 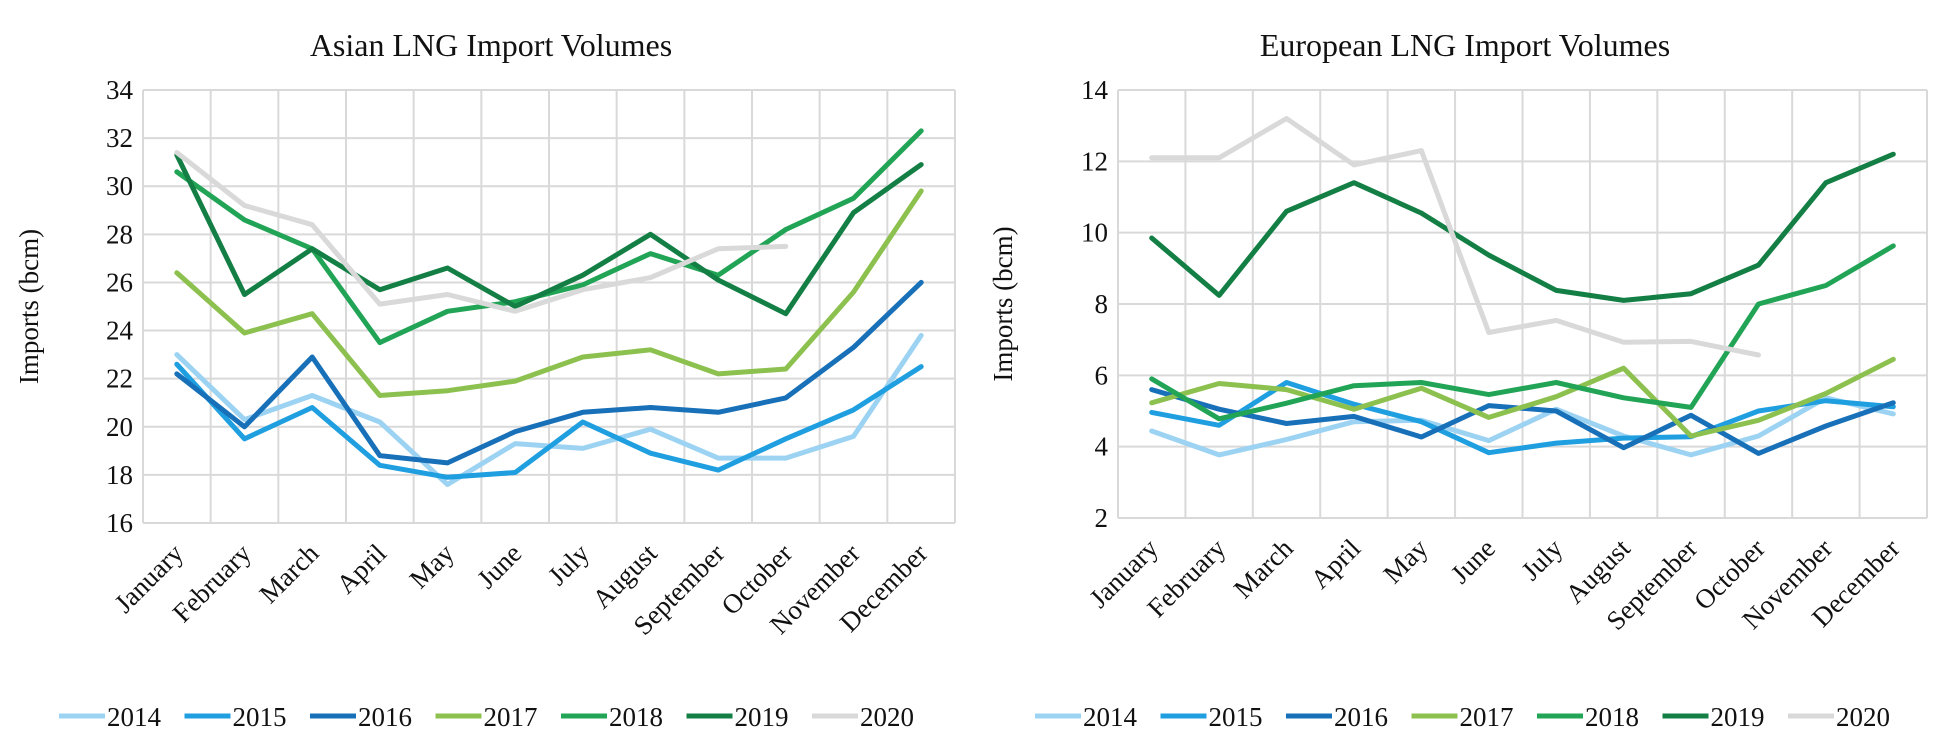 What do you see at coordinates (119, 138) in the screenshot?
I see `y-tick-label: 32` at bounding box center [119, 138].